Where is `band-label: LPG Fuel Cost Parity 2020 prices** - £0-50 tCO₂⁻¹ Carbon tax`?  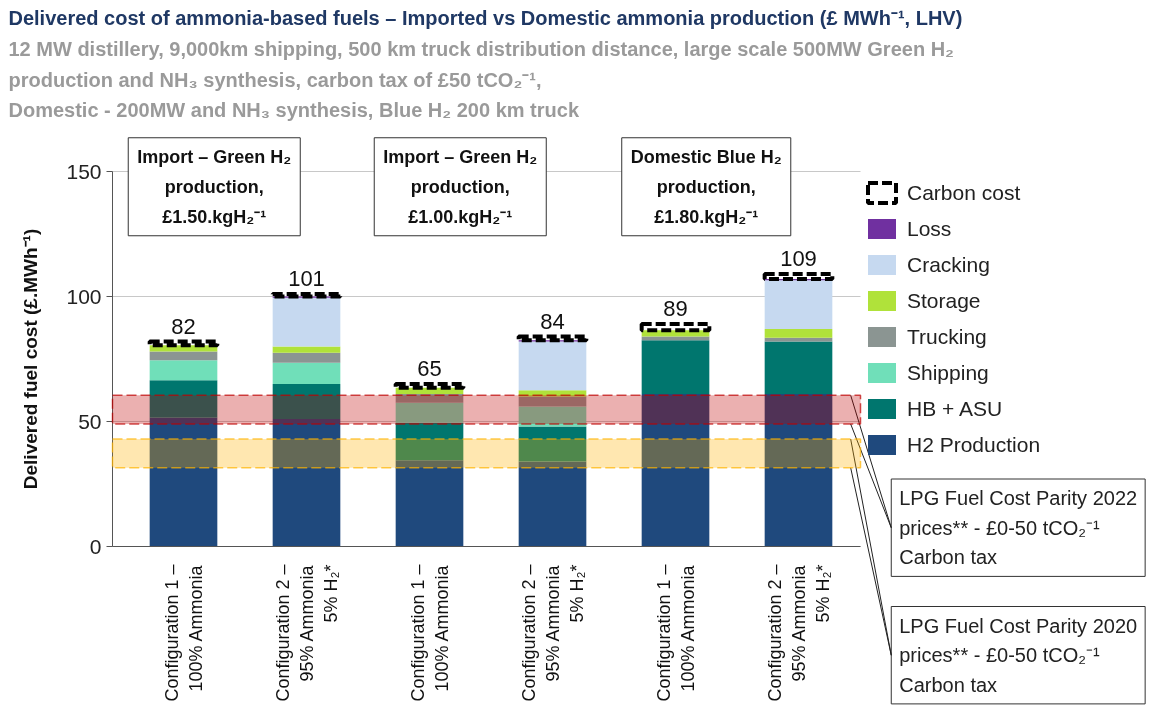 band-label: LPG Fuel Cost Parity 2020 prices** - £0-50 tCO₂⁻¹ Carbon tax is located at coordinates (1018, 655).